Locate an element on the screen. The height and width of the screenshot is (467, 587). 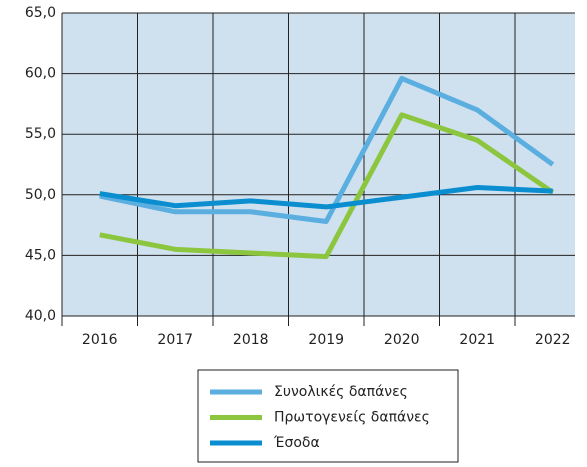
y-tick-label: 55,0 is located at coordinates (40, 134).